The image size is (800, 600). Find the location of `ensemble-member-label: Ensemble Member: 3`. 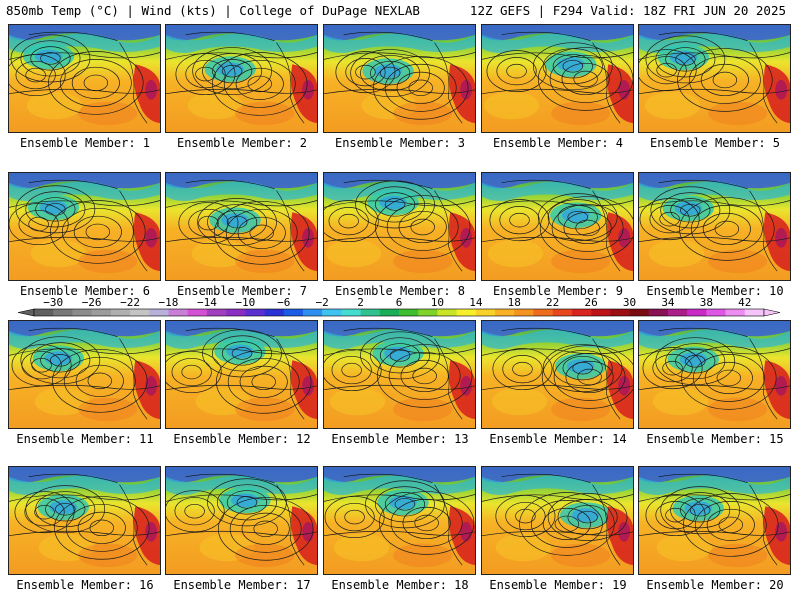

ensemble-member-label: Ensemble Member: 3 is located at coordinates (400, 143).